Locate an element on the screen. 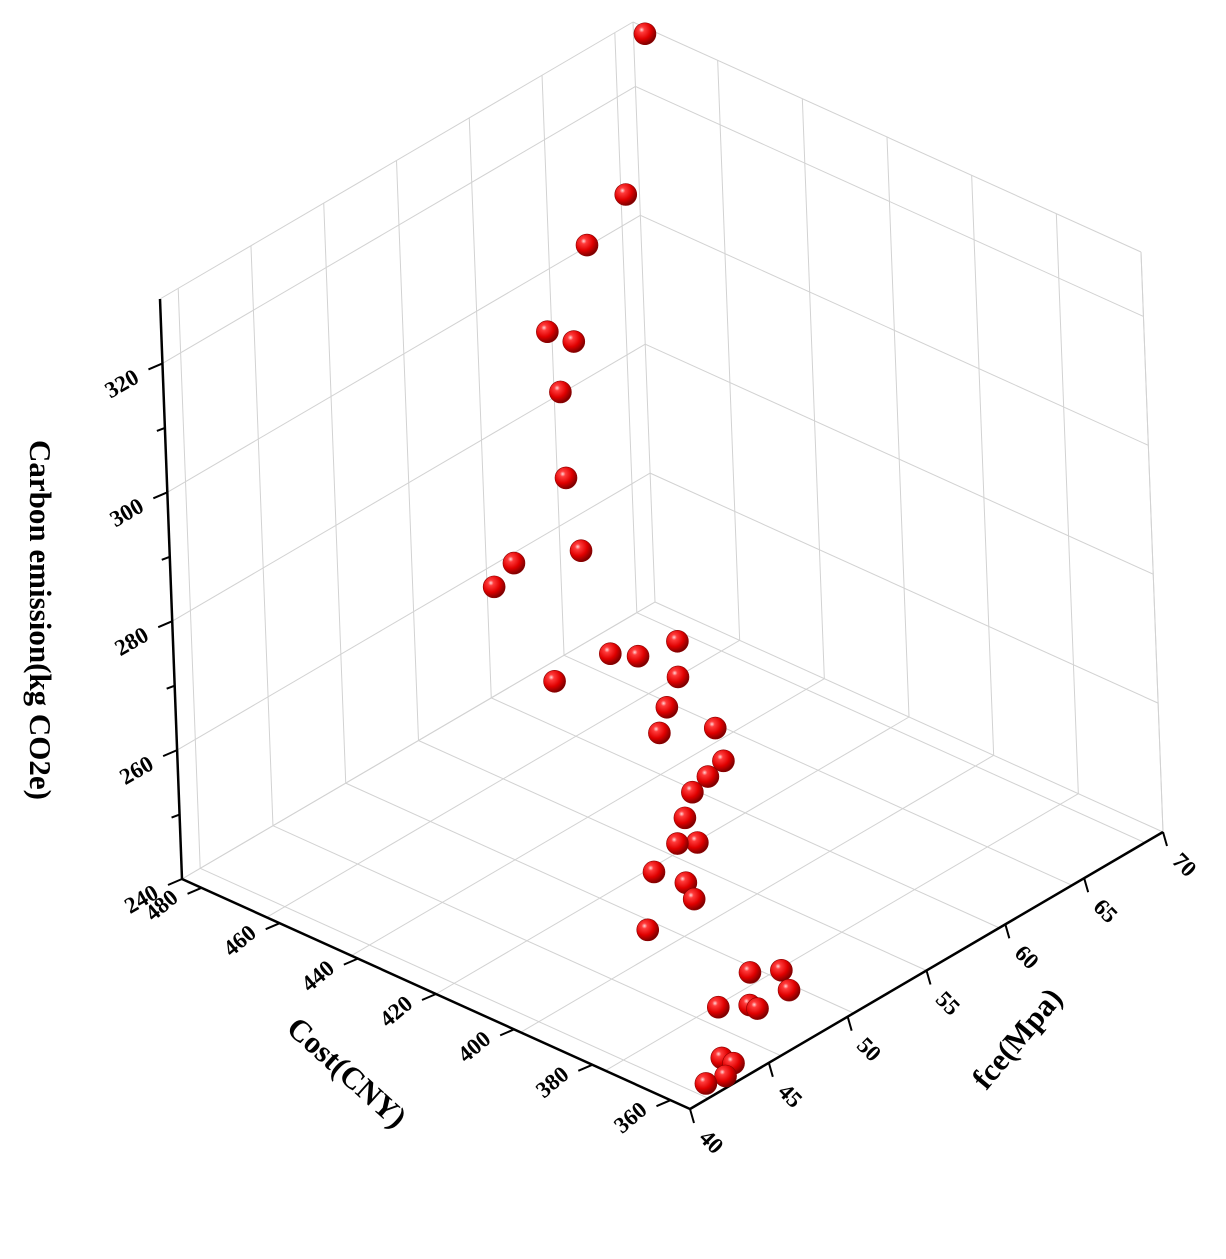  z-axis-label: Carbon emission(kg CO2e) is located at coordinates (40, 620).